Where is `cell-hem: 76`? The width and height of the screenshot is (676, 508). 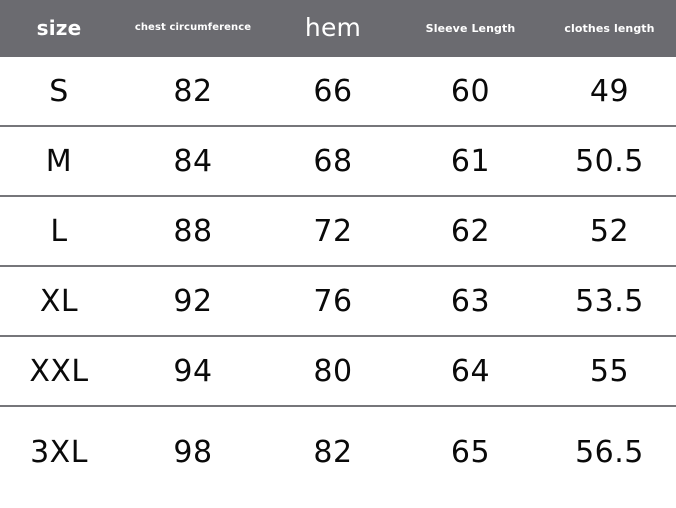
cell-hem: 76 is located at coordinates (333, 301).